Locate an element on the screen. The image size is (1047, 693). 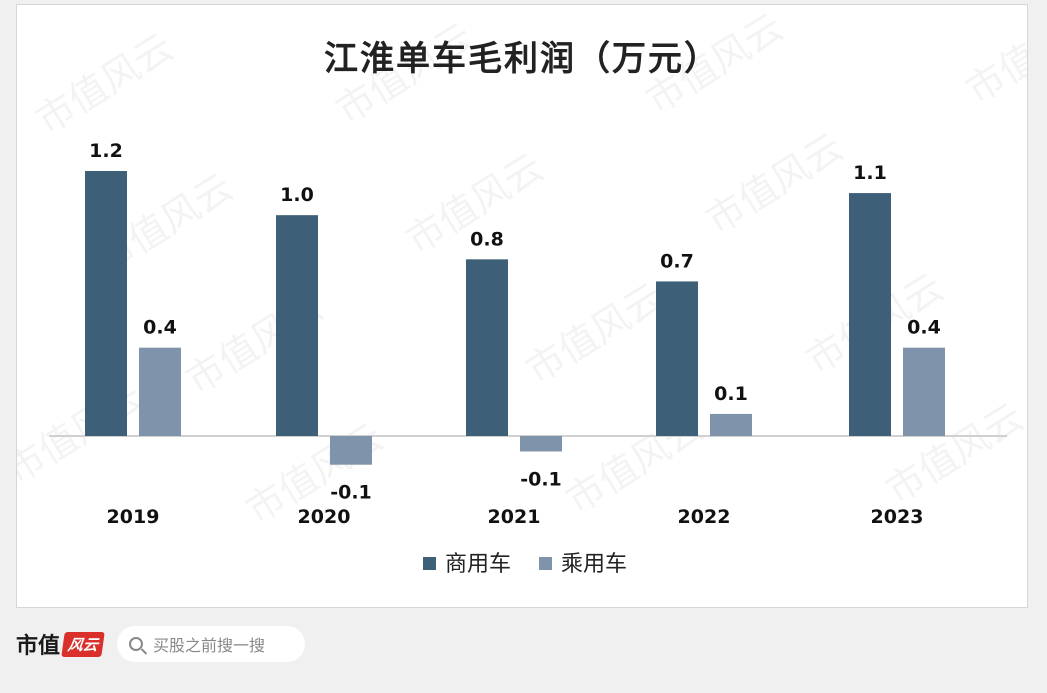
legend-label: 商用车 is located at coordinates (478, 564).